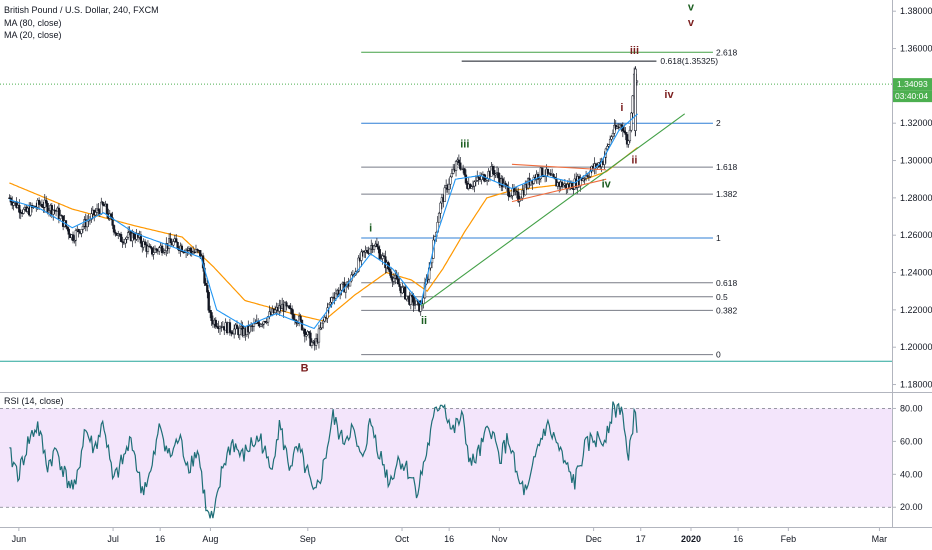 The image size is (932, 550). Describe the element at coordinates (718, 355) in the screenshot. I see `fib-level-label: 0` at that location.